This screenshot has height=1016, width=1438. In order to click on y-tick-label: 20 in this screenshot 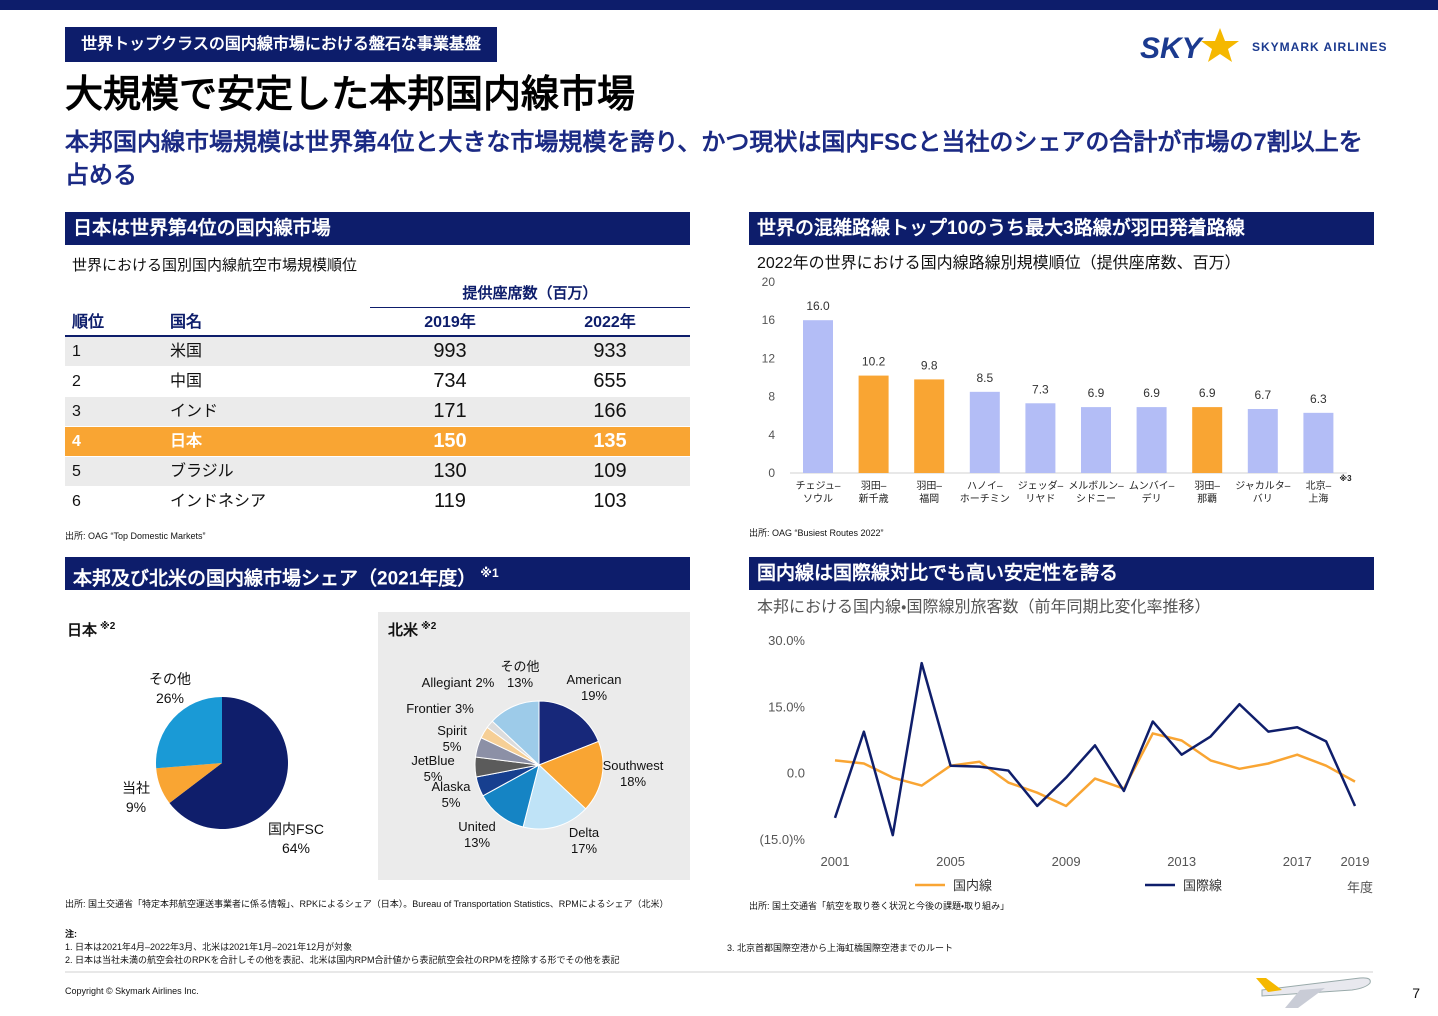, I will do `click(769, 282)`.